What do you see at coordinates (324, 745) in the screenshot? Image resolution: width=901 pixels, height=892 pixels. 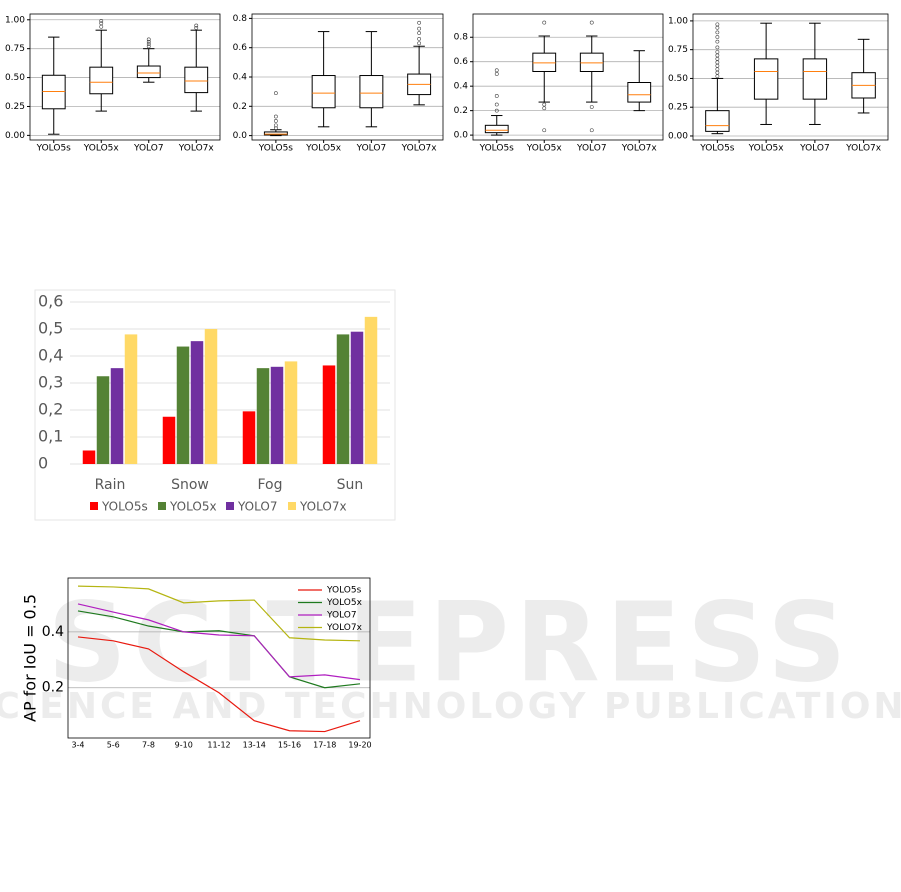 I see `x-tick-label: 17-18` at bounding box center [324, 745].